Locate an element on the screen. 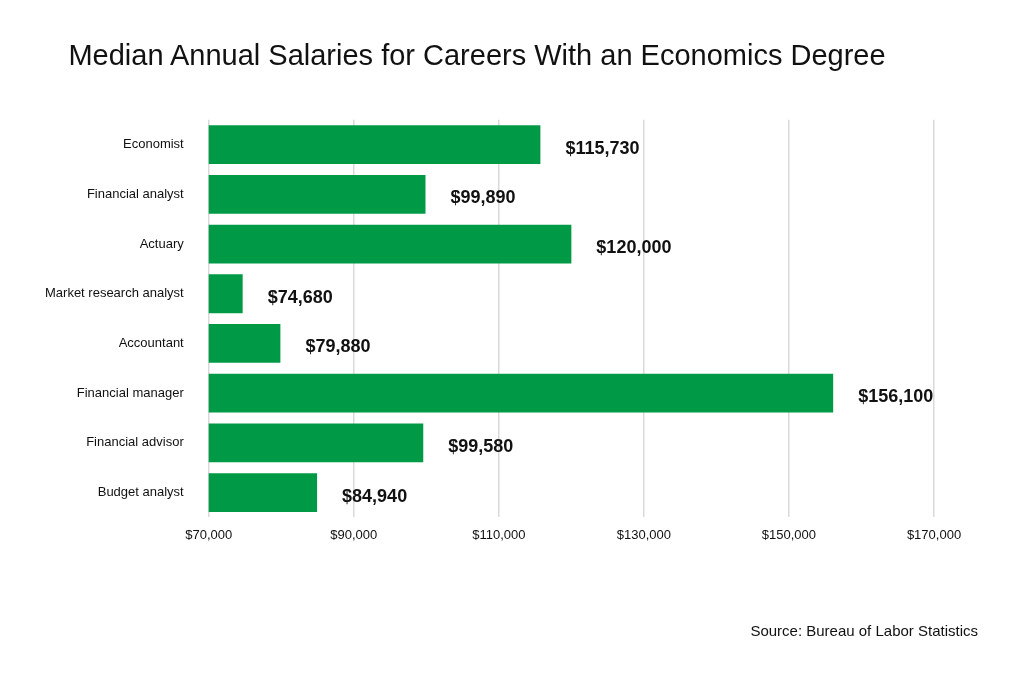  data-label: $120,000 is located at coordinates (634, 247).